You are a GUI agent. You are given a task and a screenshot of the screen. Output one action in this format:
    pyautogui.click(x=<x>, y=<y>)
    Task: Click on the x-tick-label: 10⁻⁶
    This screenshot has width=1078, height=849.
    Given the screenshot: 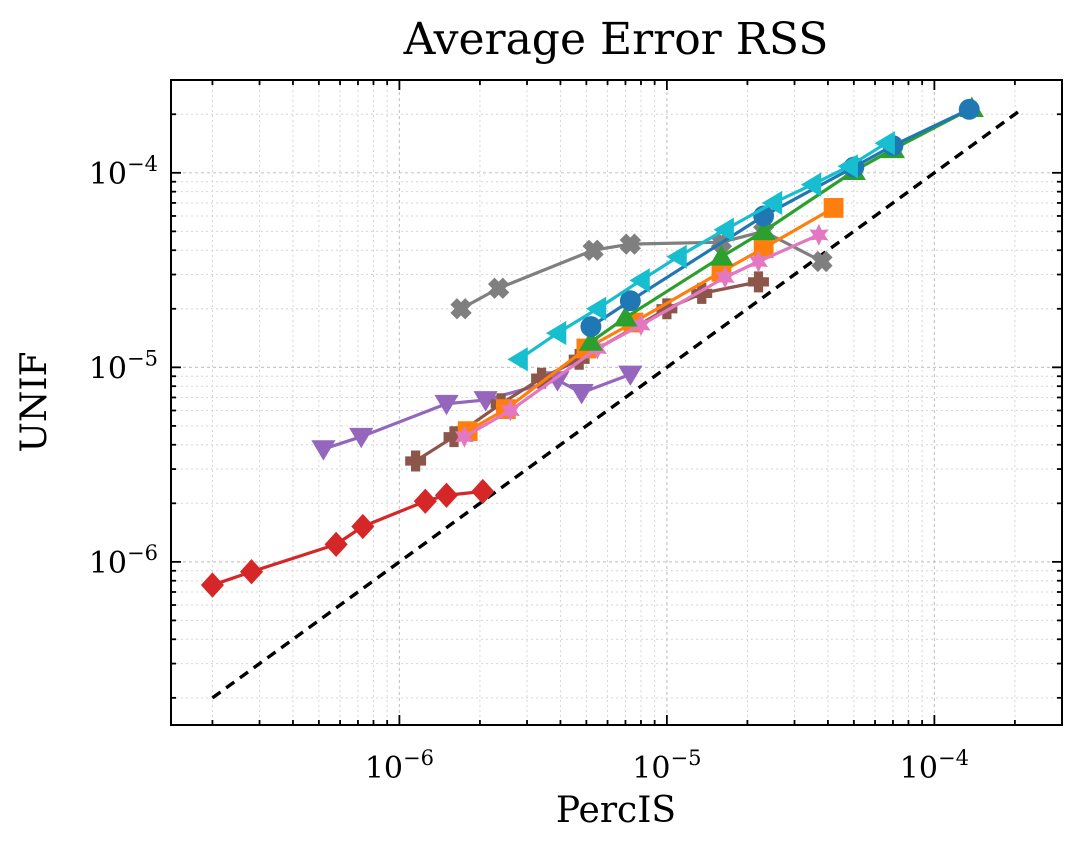 What is the action you would take?
    pyautogui.click(x=399, y=766)
    